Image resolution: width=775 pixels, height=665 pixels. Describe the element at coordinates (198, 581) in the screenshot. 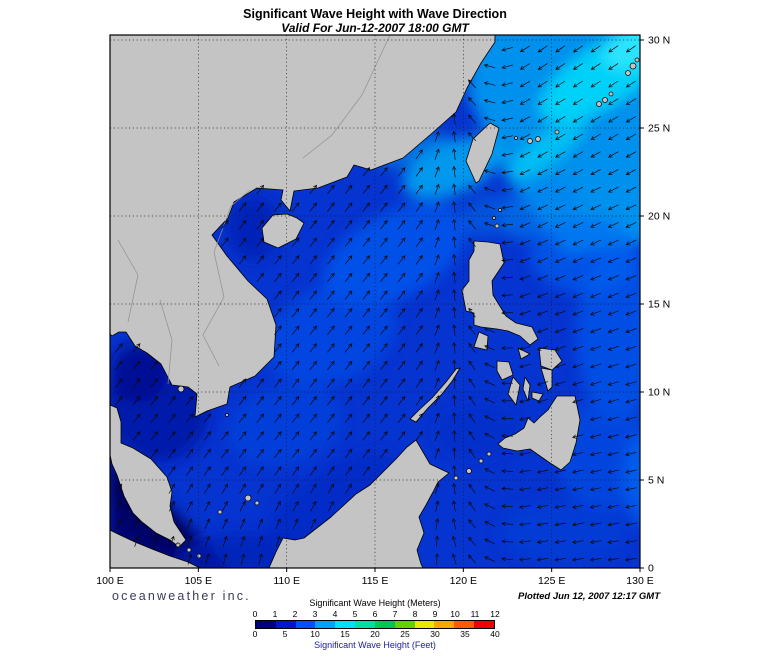

I see `lon-tick-label: 105 E` at that location.